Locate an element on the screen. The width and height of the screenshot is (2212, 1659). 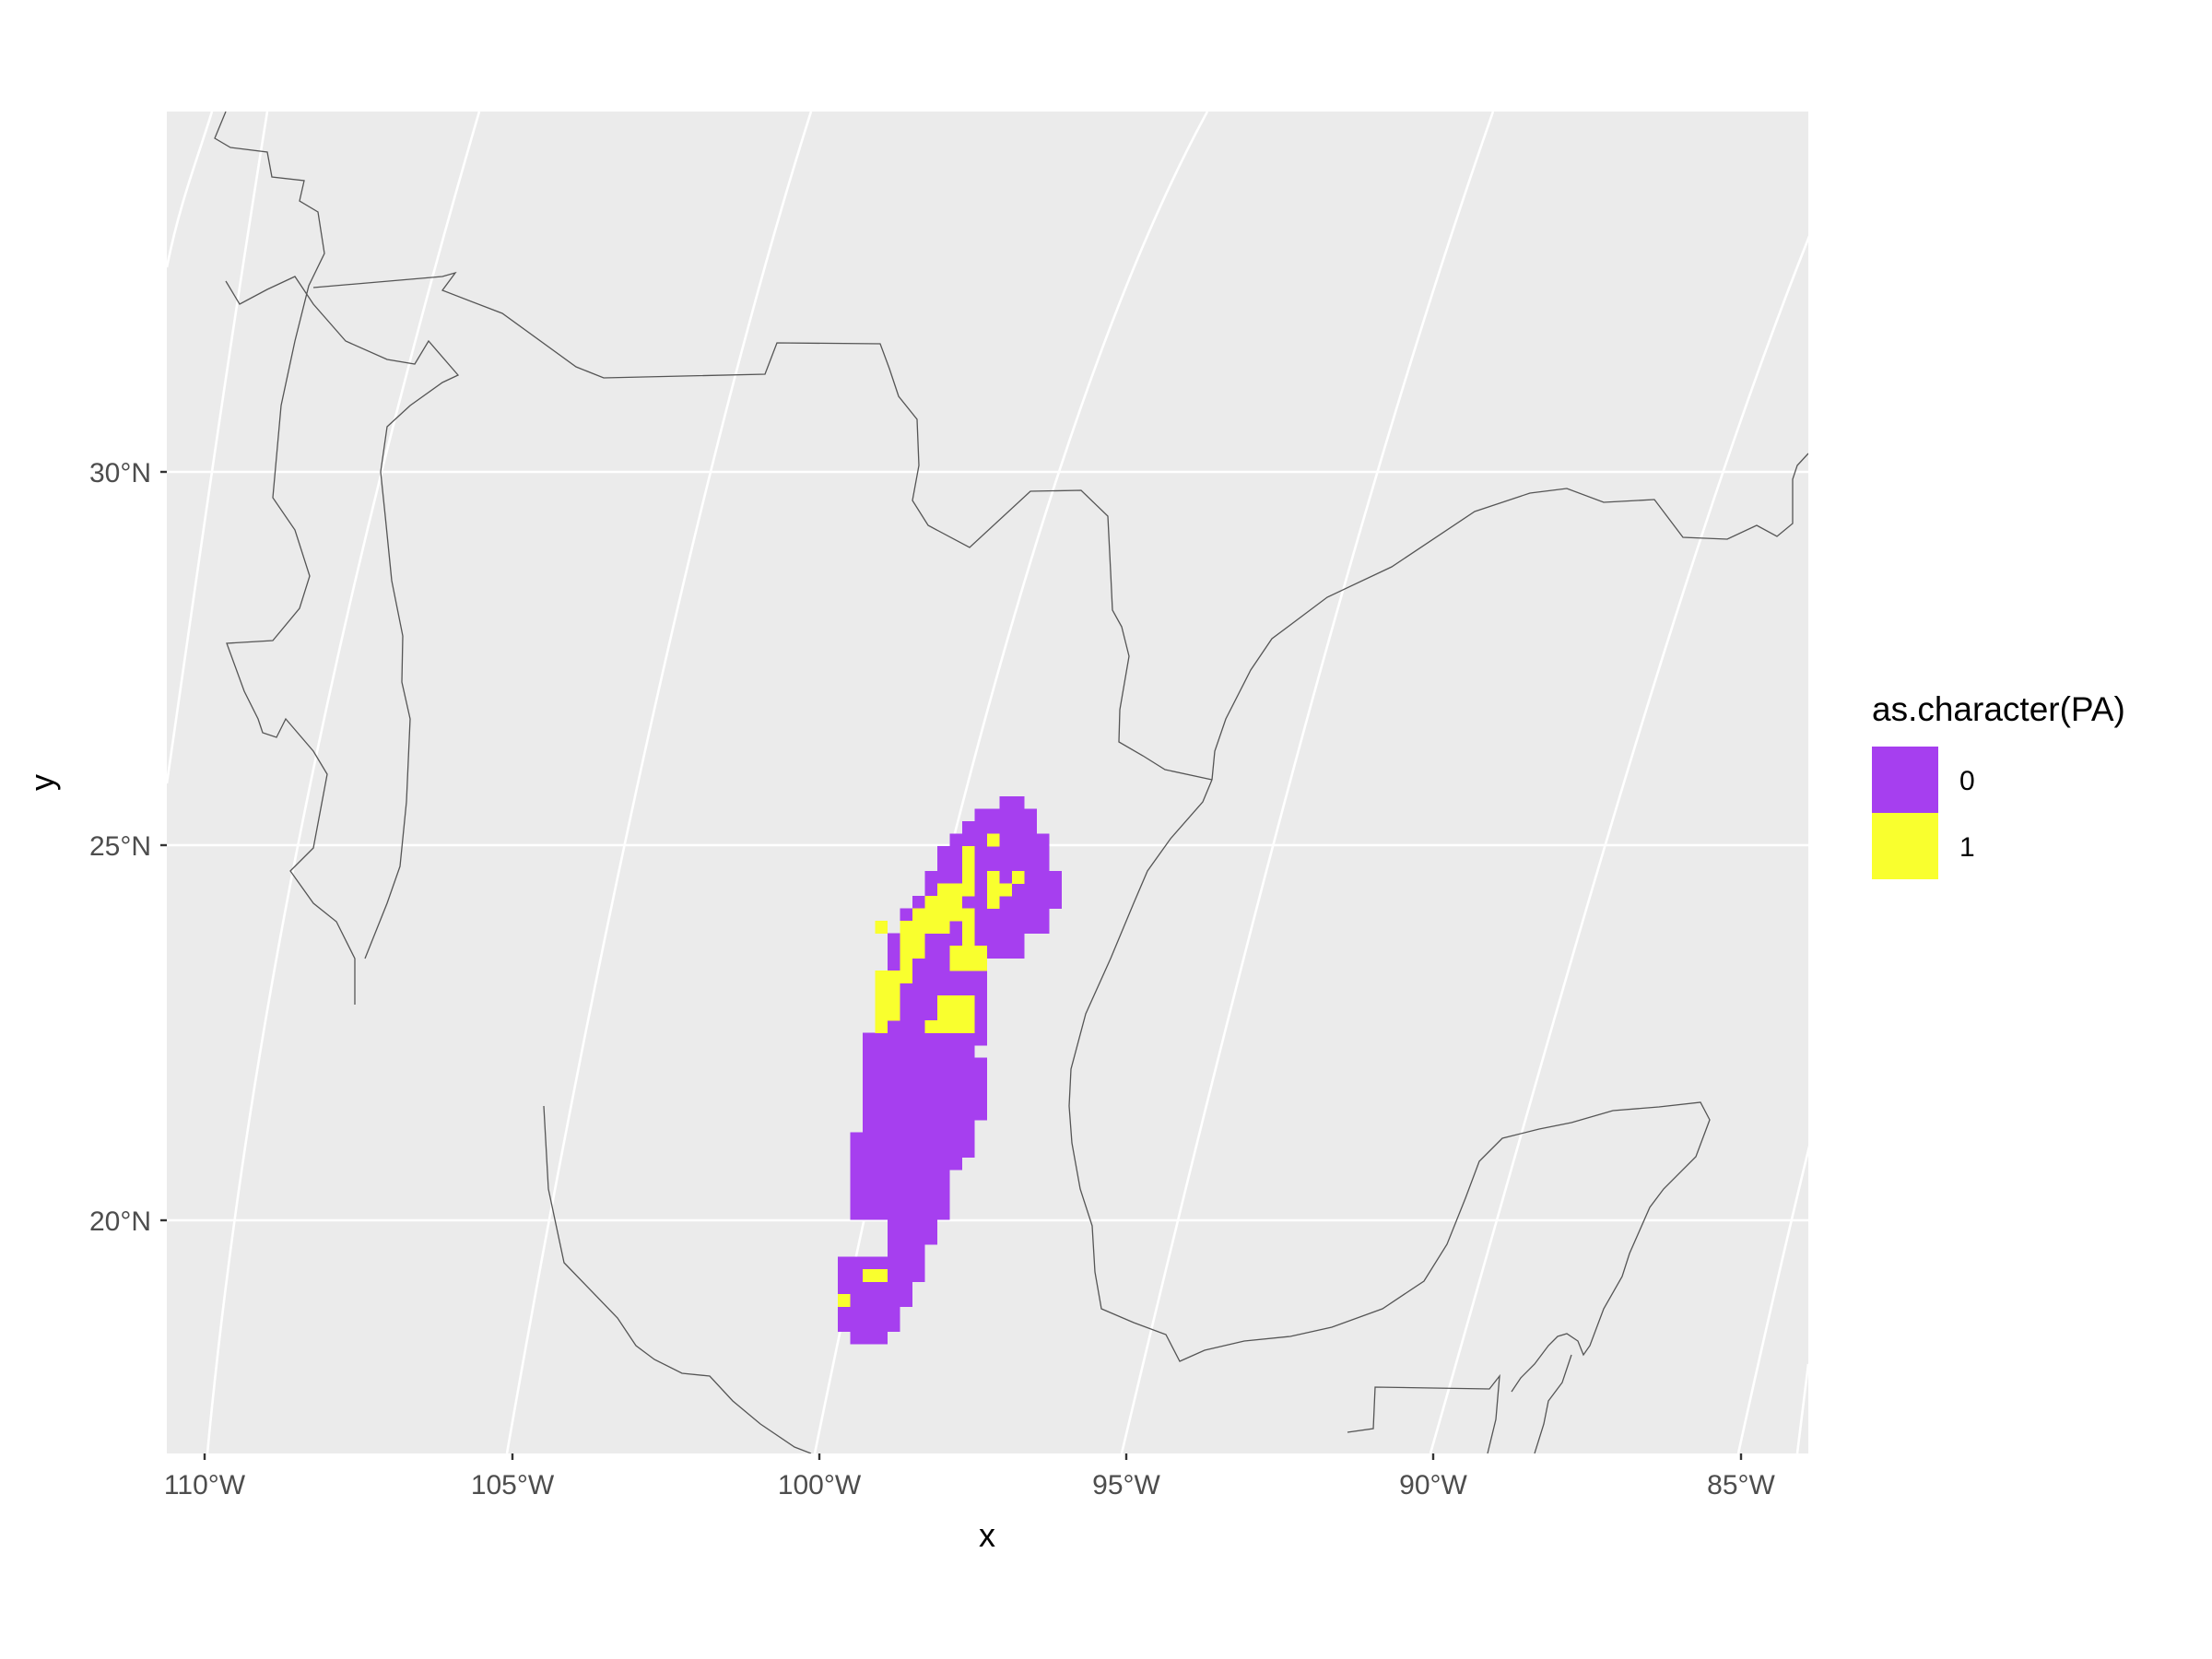
x-tick-label: 105°W is located at coordinates (513, 1485).